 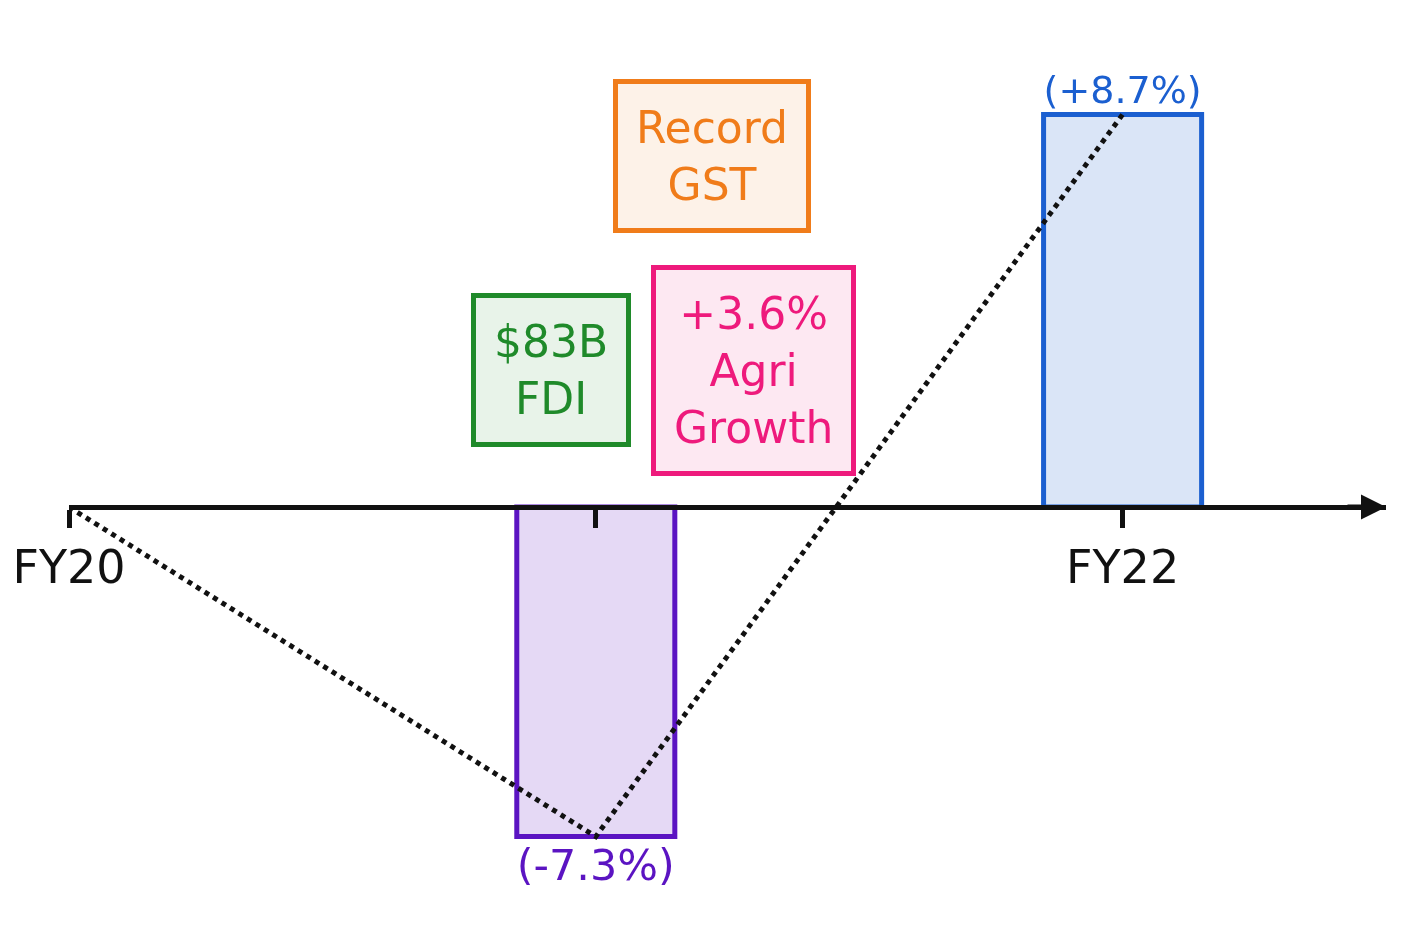 What do you see at coordinates (551, 370) in the screenshot?
I see `annotation: $83B FDI` at bounding box center [551, 370].